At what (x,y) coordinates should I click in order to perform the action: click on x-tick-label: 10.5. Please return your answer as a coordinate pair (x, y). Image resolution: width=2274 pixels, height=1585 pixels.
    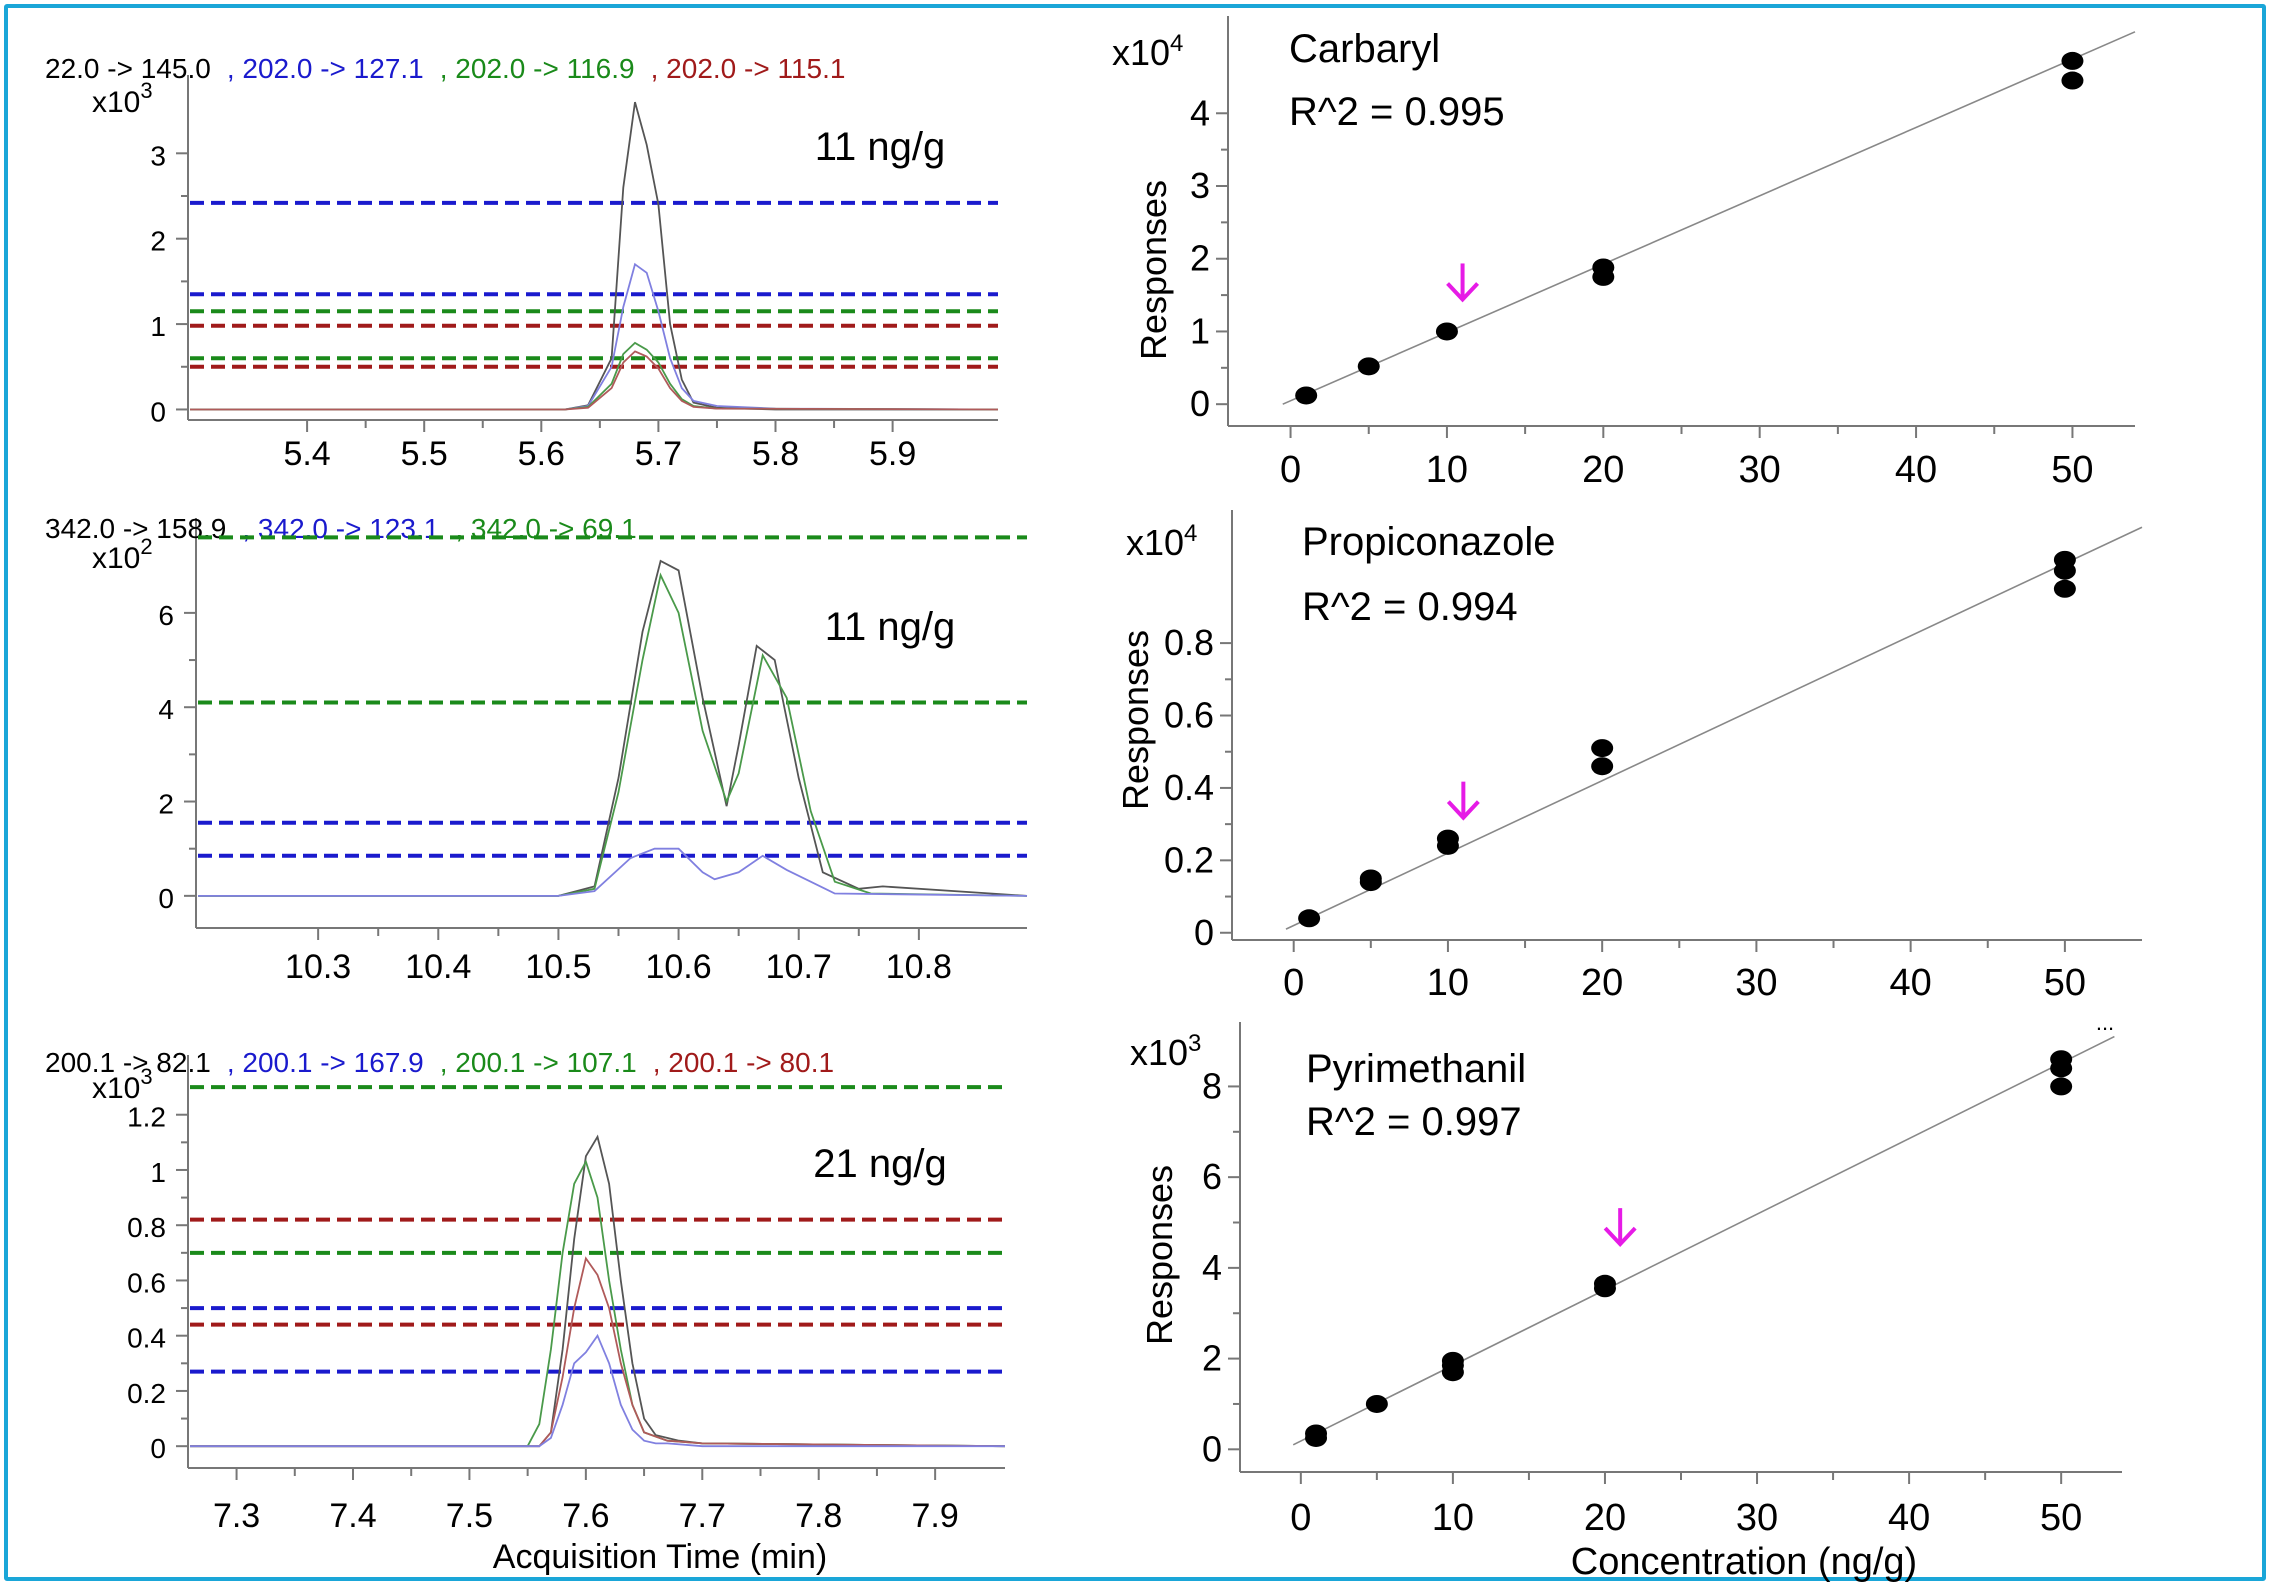
    Looking at the image, I should click on (558, 967).